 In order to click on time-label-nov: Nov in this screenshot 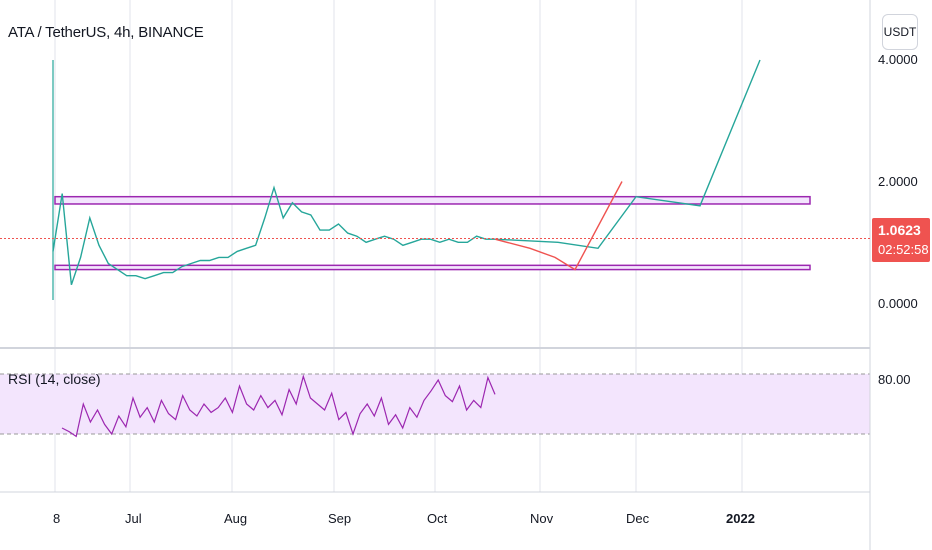, I will do `click(541, 518)`.